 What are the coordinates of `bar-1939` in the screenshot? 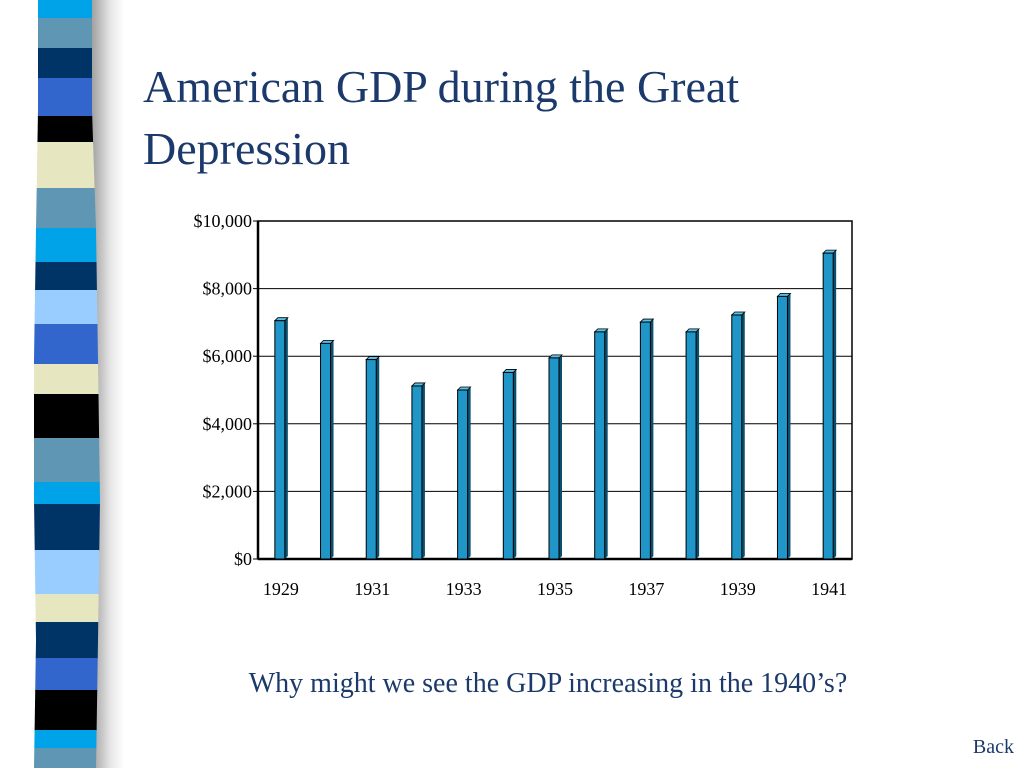 It's located at (738, 435).